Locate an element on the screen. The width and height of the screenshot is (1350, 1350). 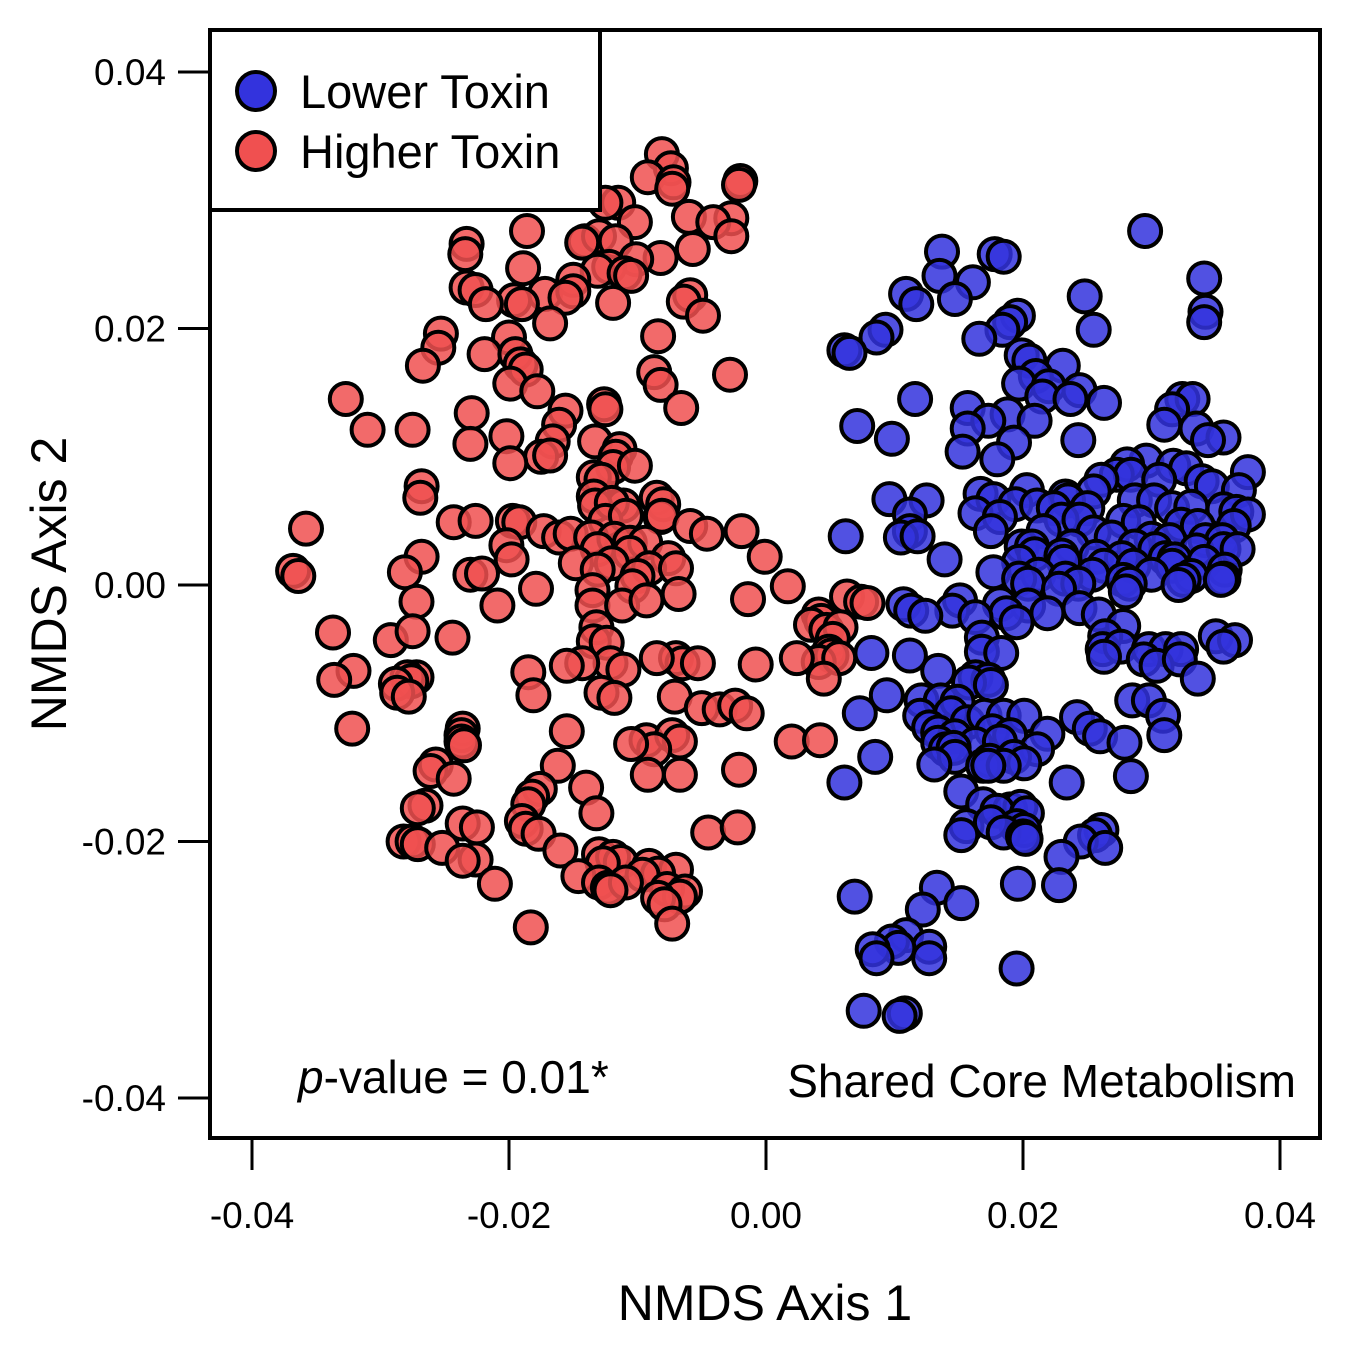
x-tick-label: 0.02 is located at coordinates (1023, 1215).